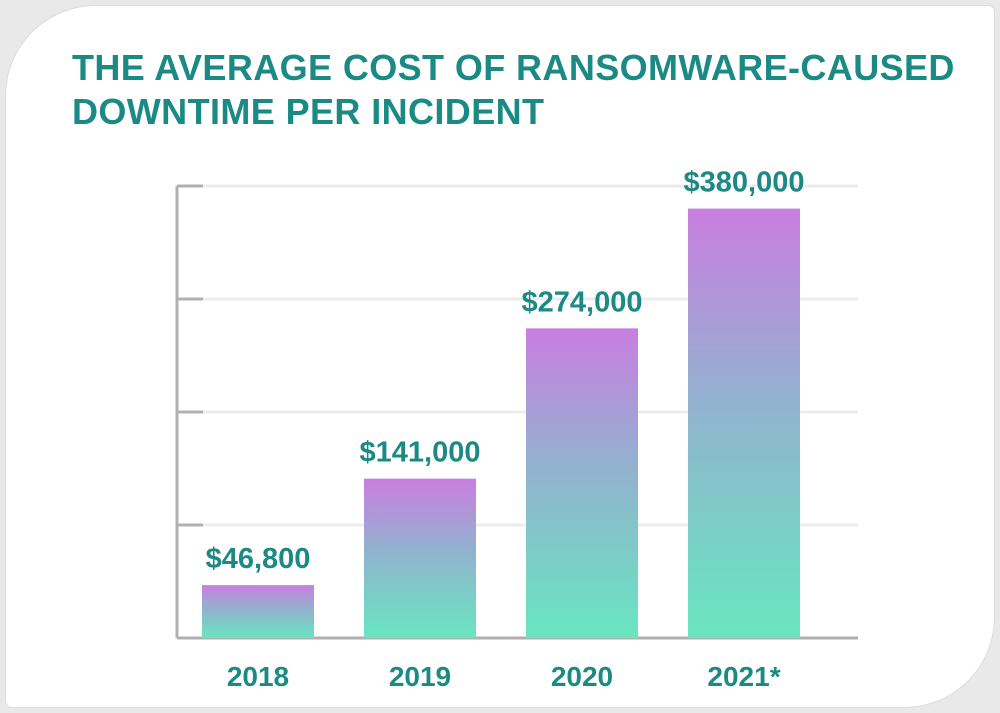  I want to click on x-tick-label: 2021*, so click(743, 676).